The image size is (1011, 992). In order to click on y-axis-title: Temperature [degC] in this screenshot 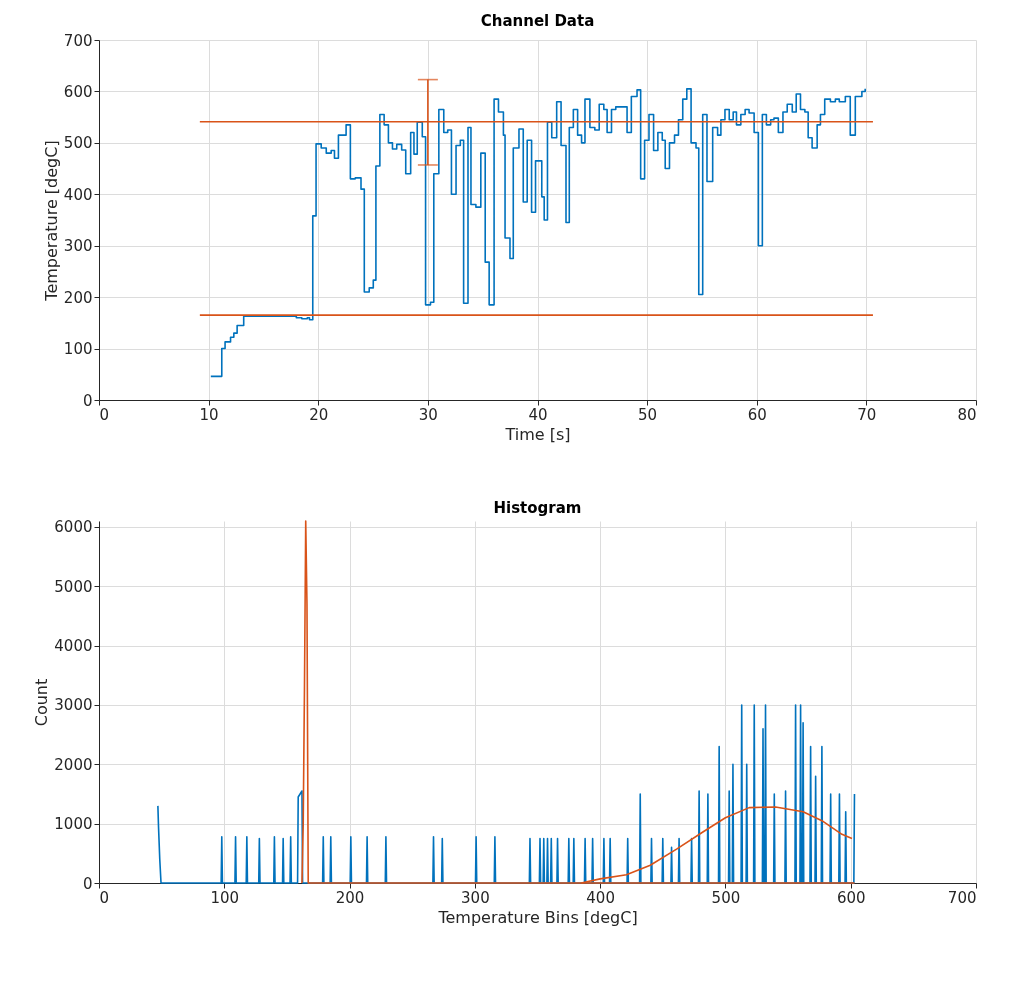, I will do `click(51, 221)`.